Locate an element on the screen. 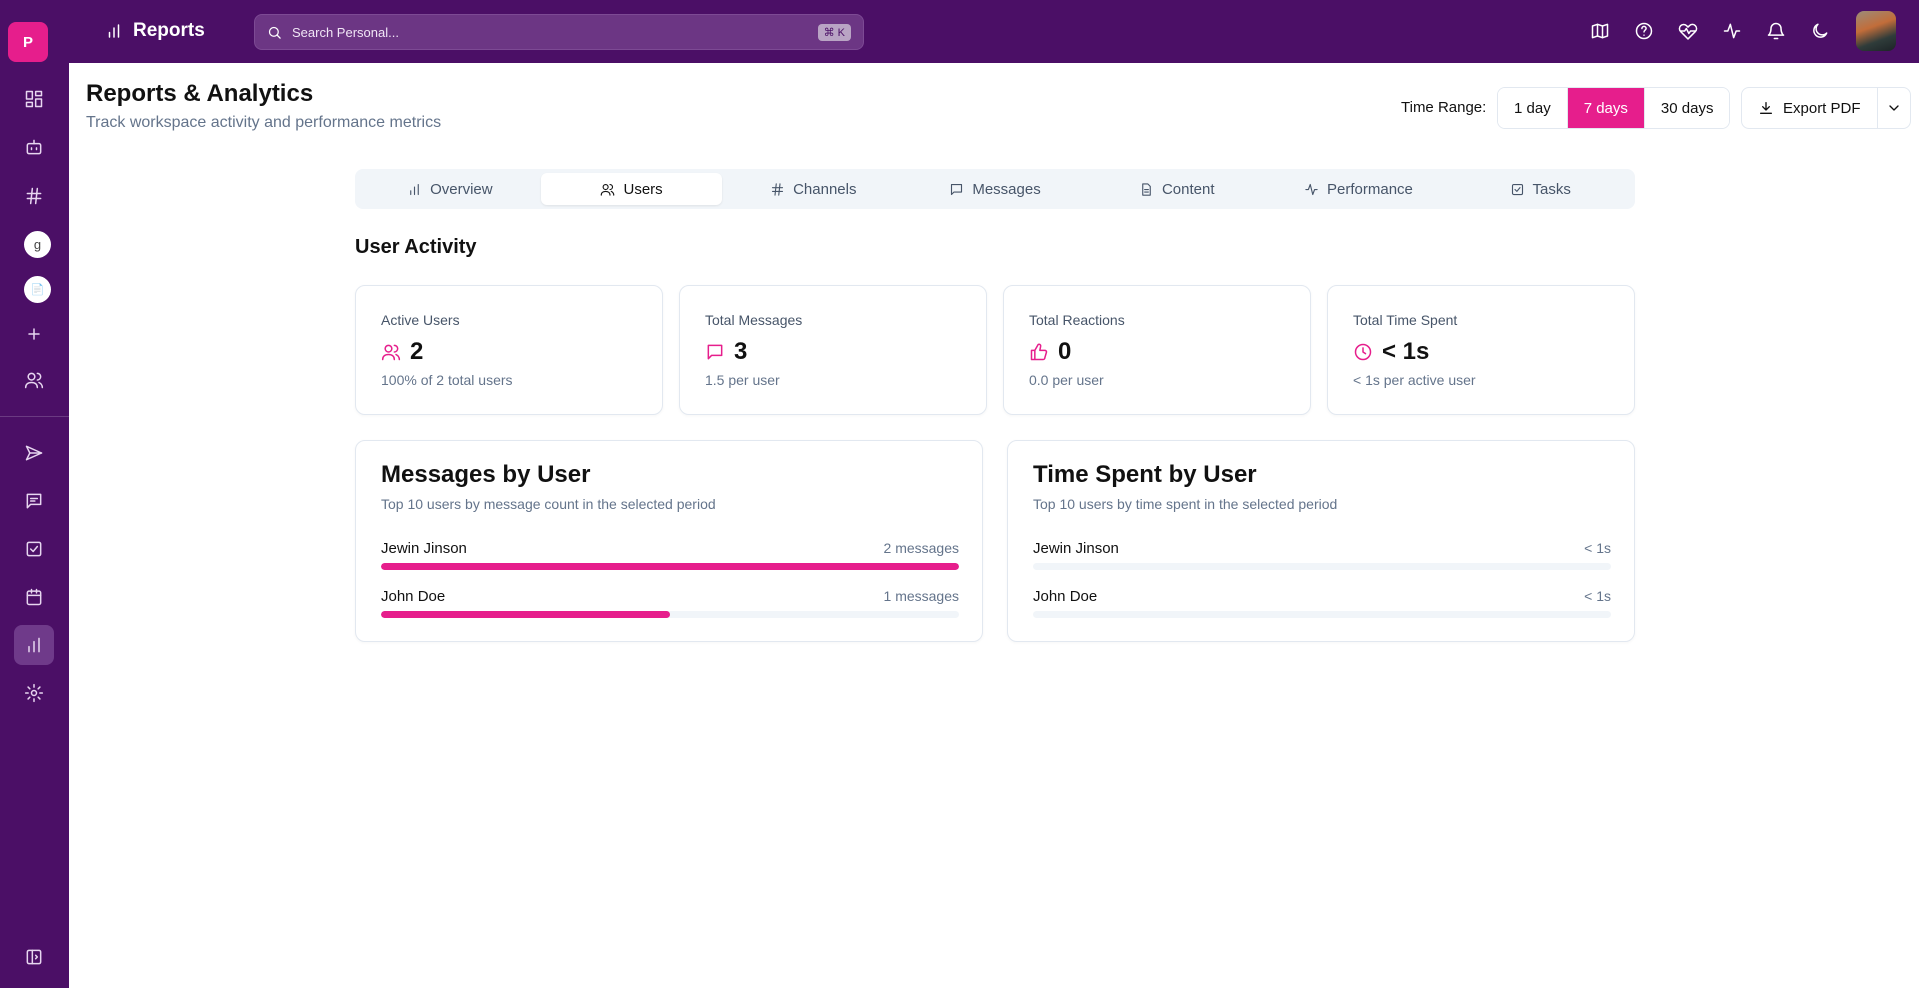 The height and width of the screenshot is (988, 1919). message-square-icon is located at coordinates (34, 501).